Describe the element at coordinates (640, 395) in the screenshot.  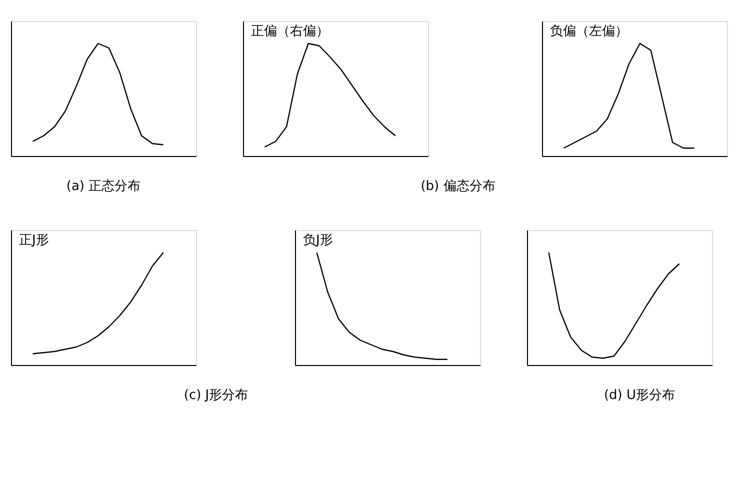
I see `text: (d) U形分布` at that location.